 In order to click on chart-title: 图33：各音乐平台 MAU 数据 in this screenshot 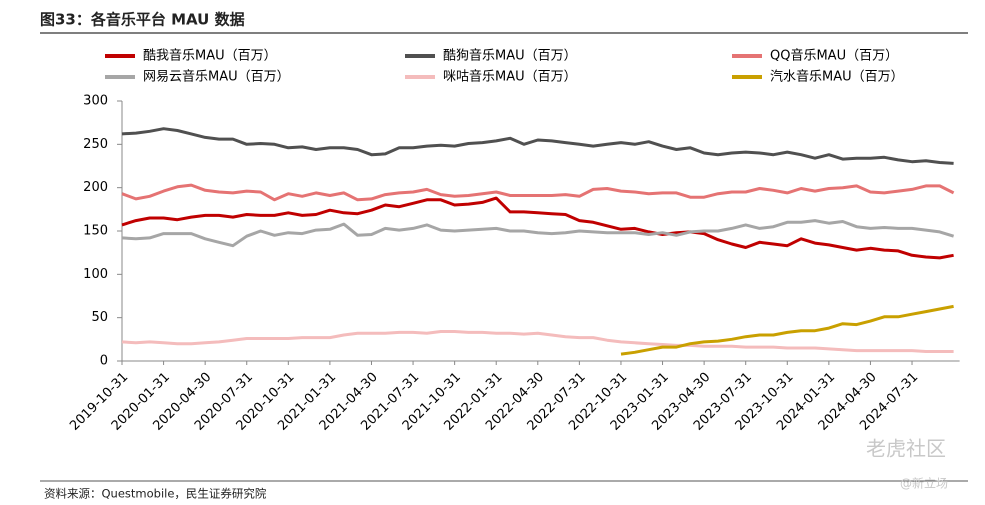, I will do `click(142, 20)`.